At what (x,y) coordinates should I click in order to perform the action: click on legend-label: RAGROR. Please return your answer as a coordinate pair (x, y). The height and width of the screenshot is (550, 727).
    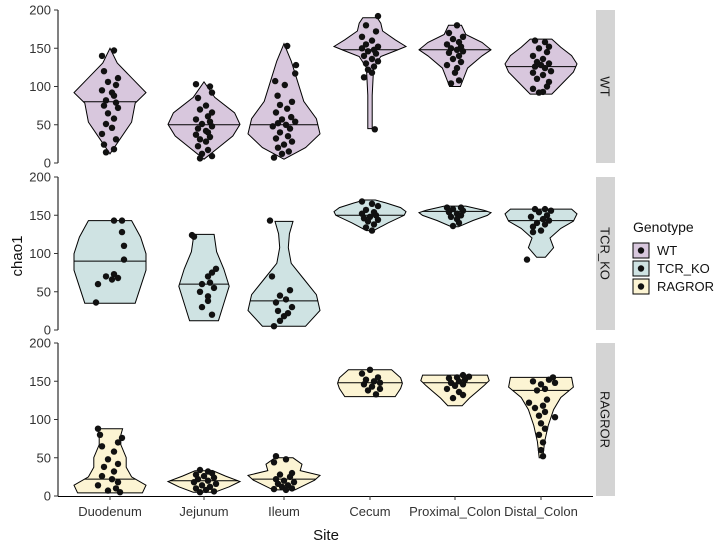
    Looking at the image, I should click on (685, 286).